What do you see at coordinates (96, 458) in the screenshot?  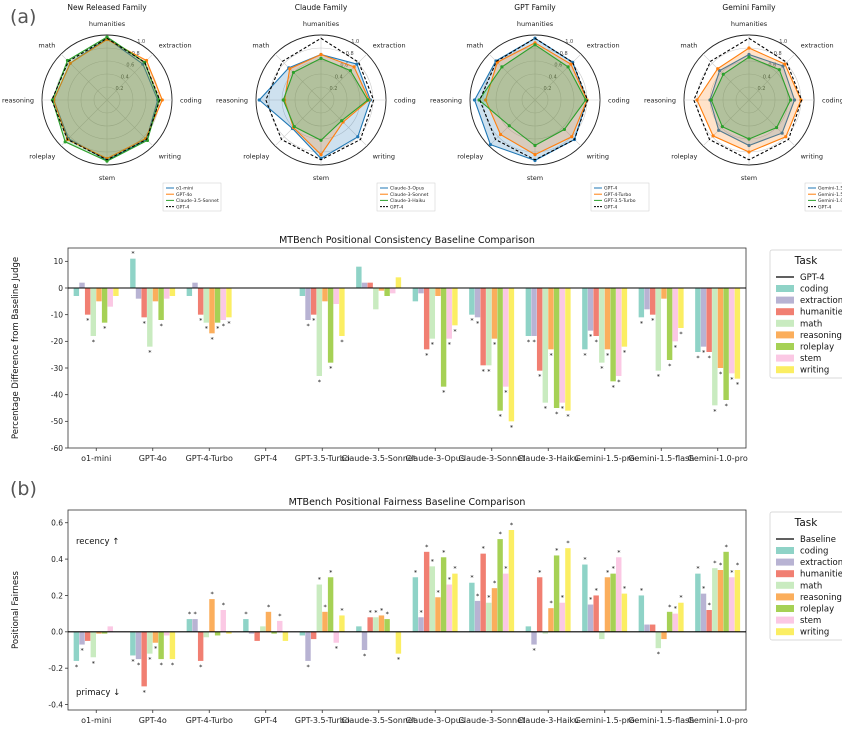 I see `x-tick-label: o1-mini` at bounding box center [96, 458].